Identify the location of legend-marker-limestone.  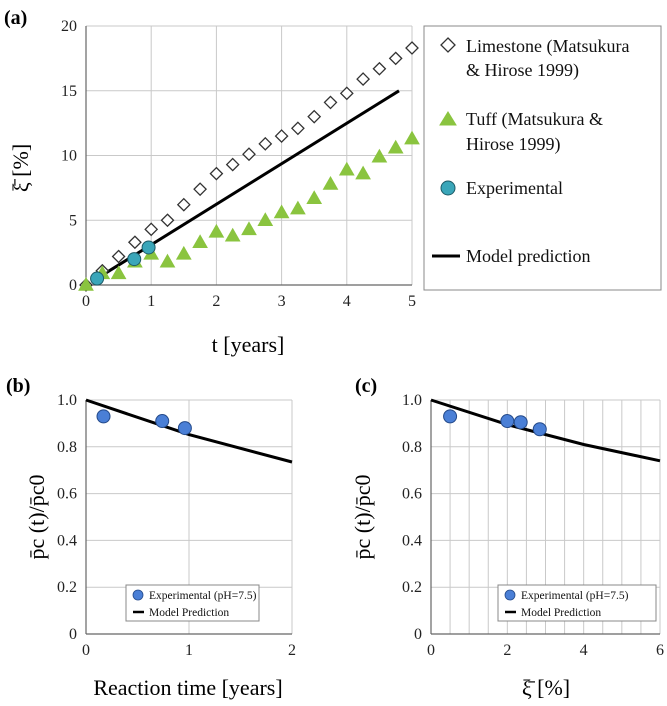
(448, 45).